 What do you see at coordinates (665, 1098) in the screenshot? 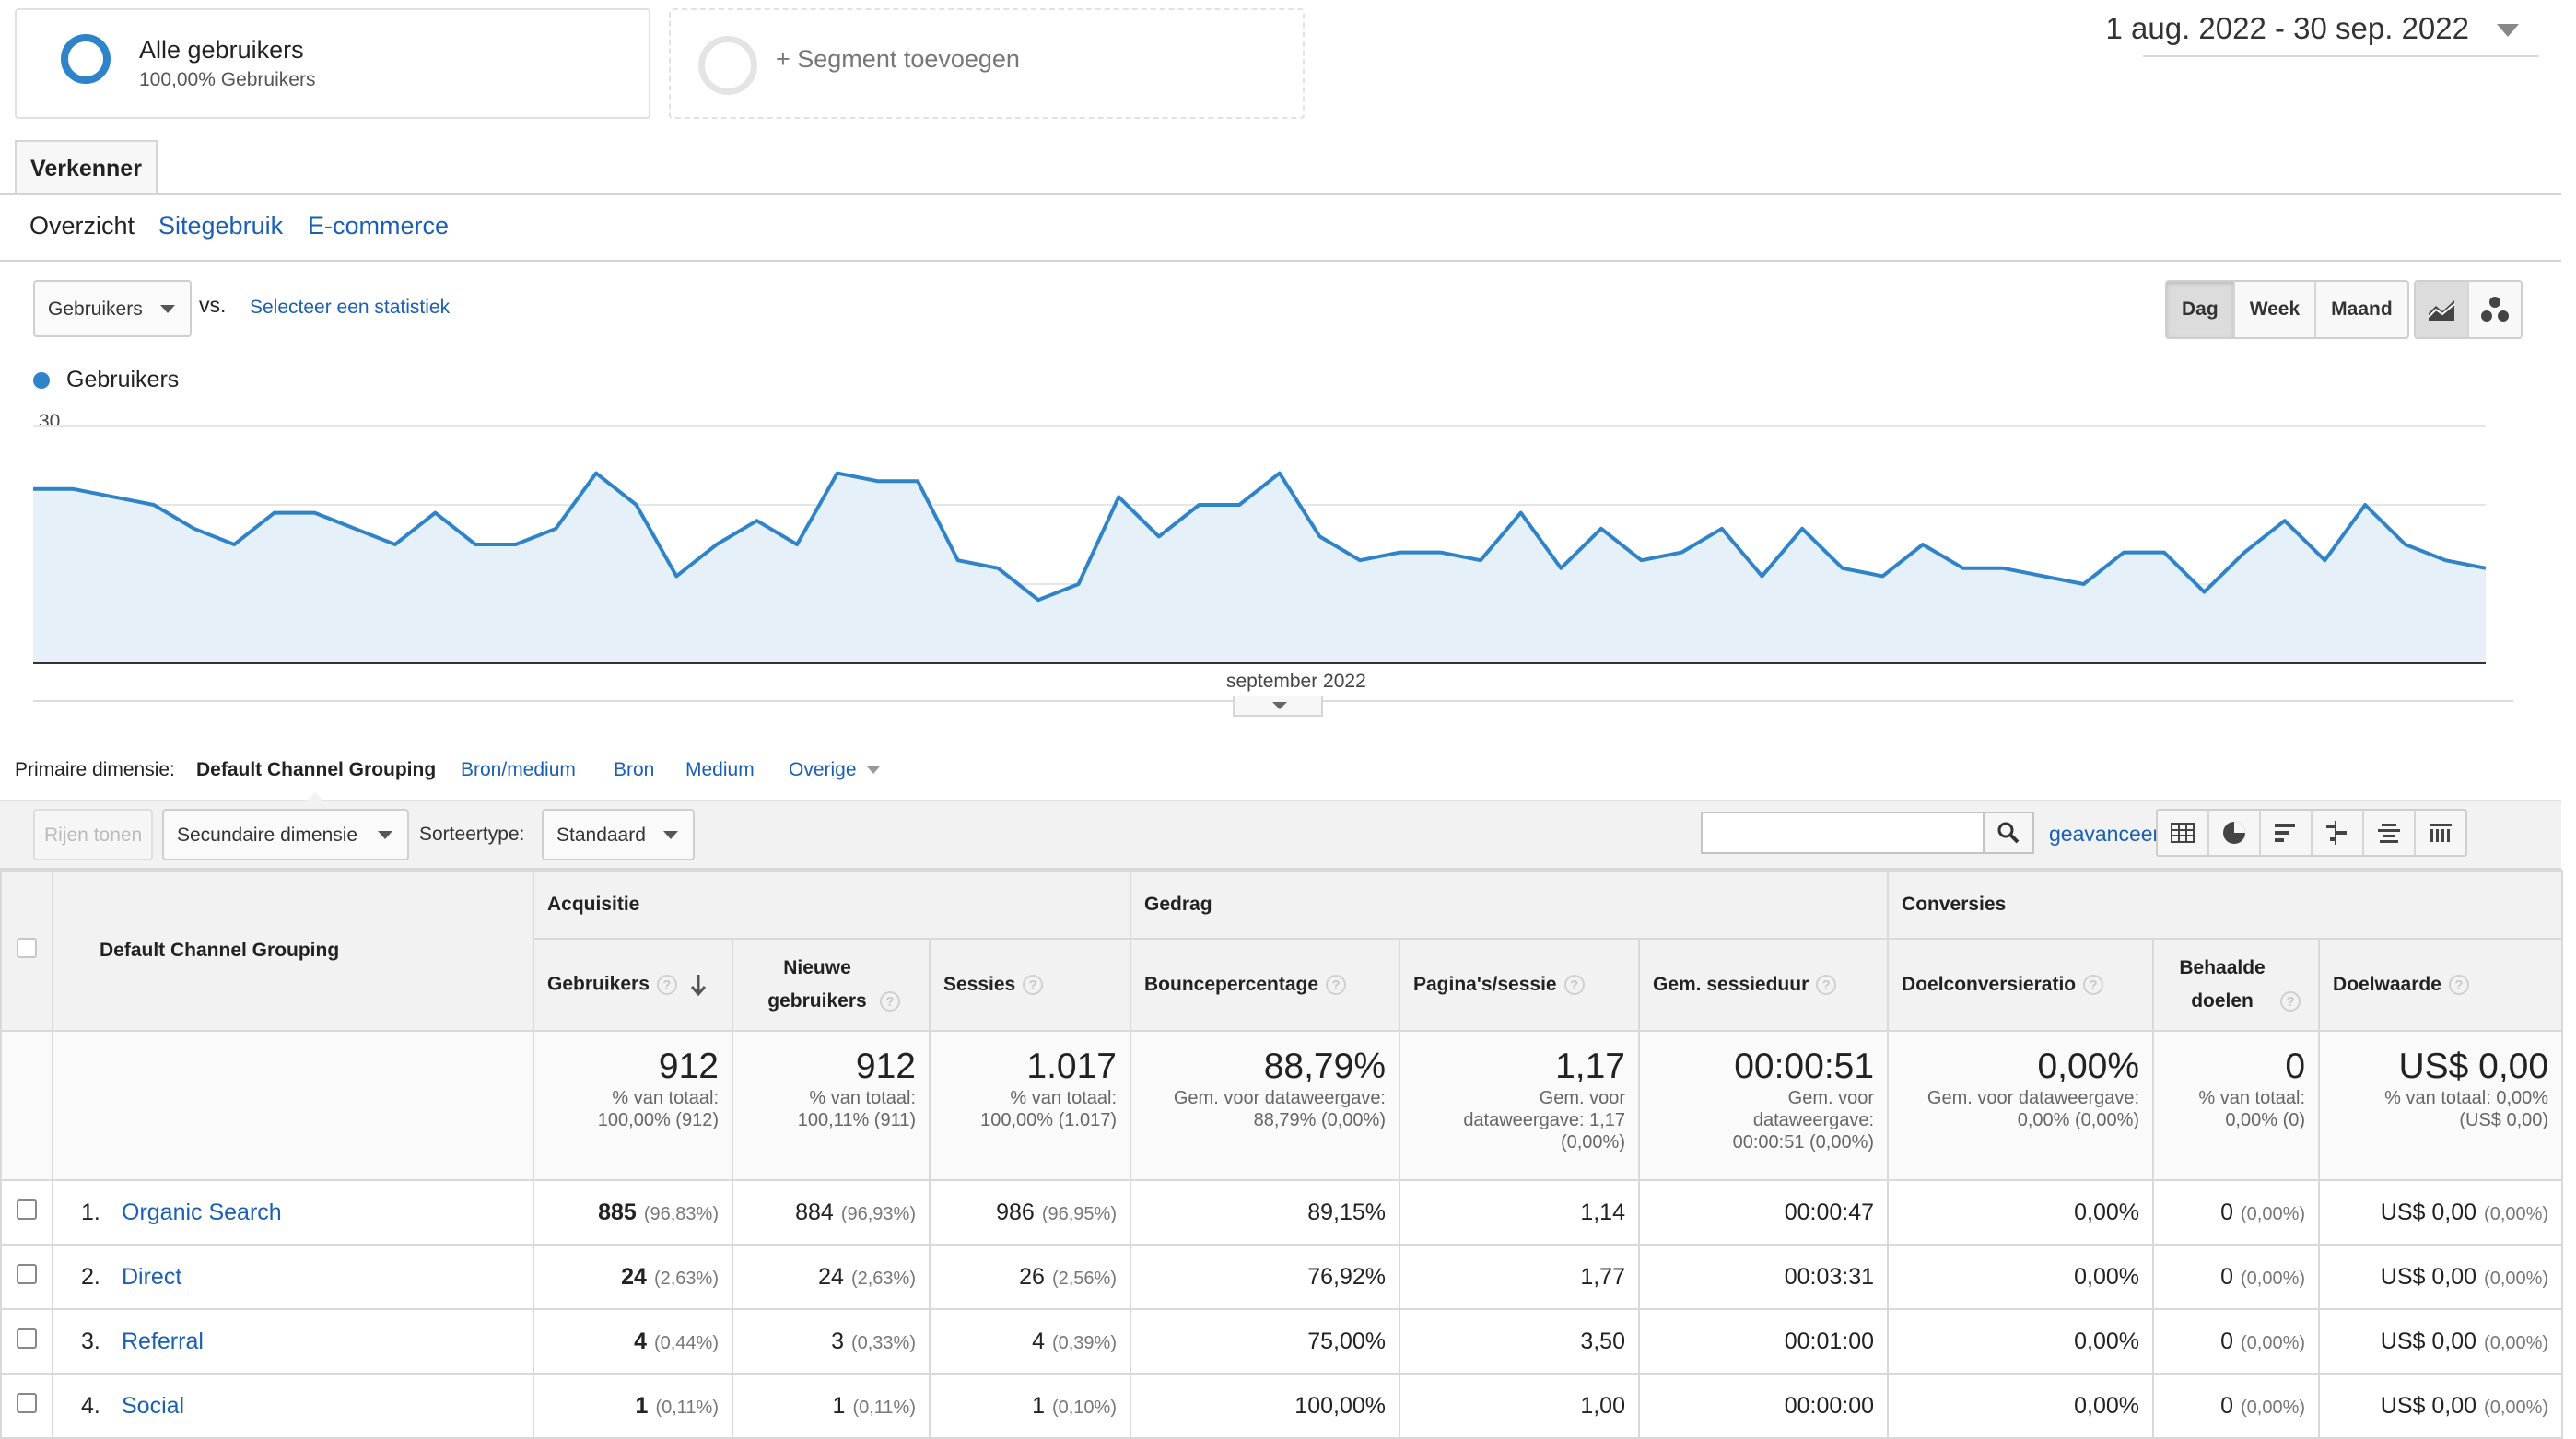
I see `totals-note: % van totaal:` at bounding box center [665, 1098].